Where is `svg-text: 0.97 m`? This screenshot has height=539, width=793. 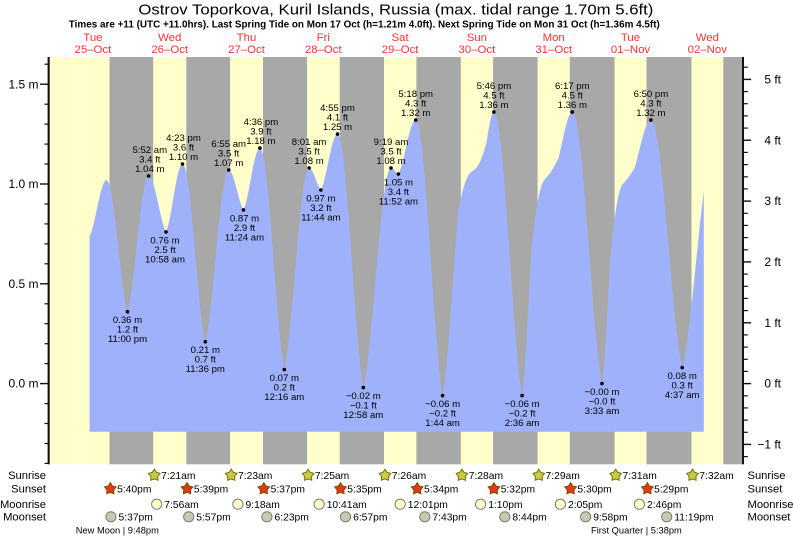 svg-text: 0.97 m is located at coordinates (320, 199).